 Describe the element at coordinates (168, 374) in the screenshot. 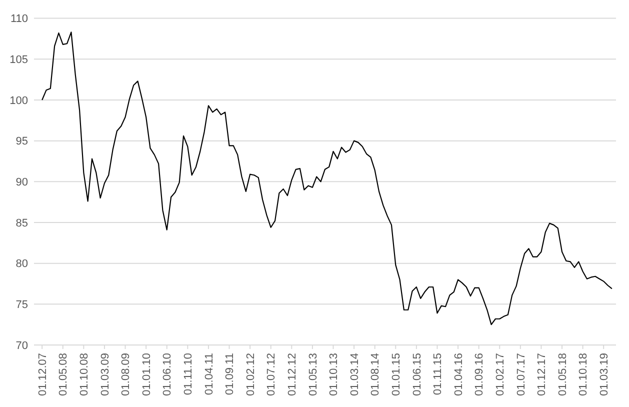

I see `x-tick-label: 01.06.10` at that location.